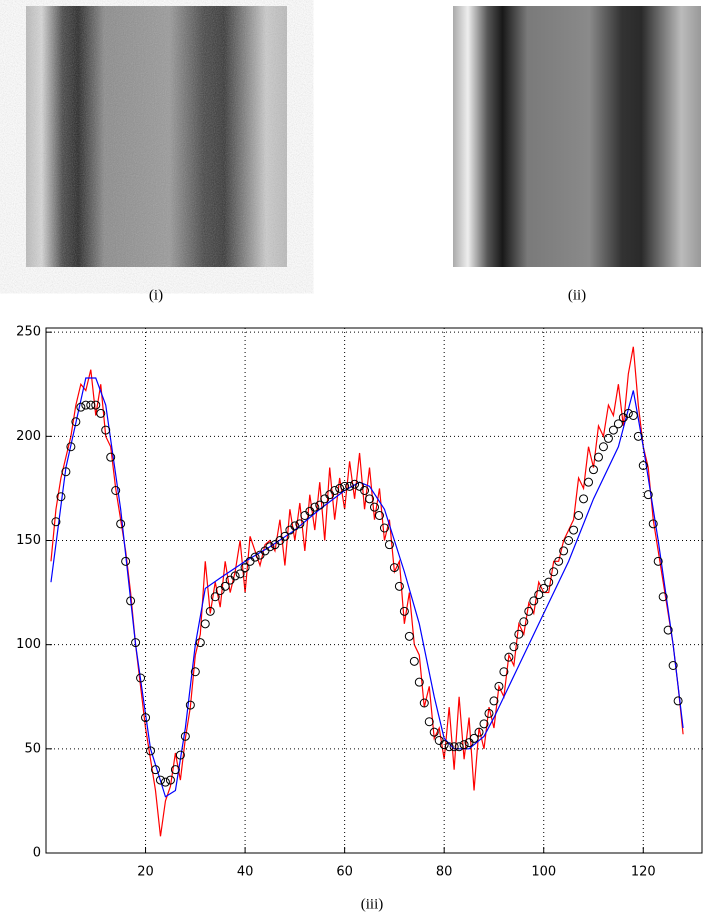 The image size is (703, 919). I want to click on chart-caption: (iii), so click(372, 904).